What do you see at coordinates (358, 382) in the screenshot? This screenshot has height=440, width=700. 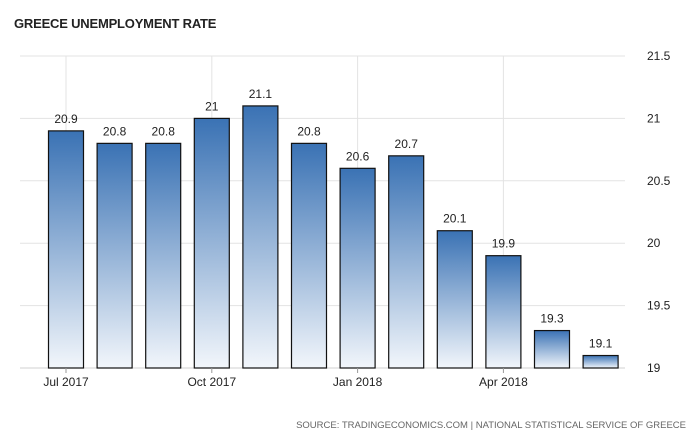 I see `x-tick-label: Jan 2018` at bounding box center [358, 382].